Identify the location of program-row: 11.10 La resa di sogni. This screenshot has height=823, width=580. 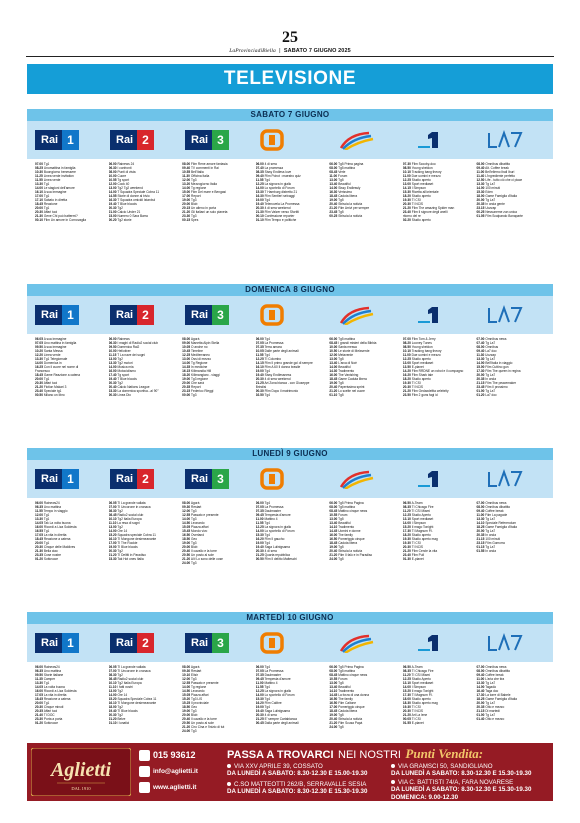
(143, 523).